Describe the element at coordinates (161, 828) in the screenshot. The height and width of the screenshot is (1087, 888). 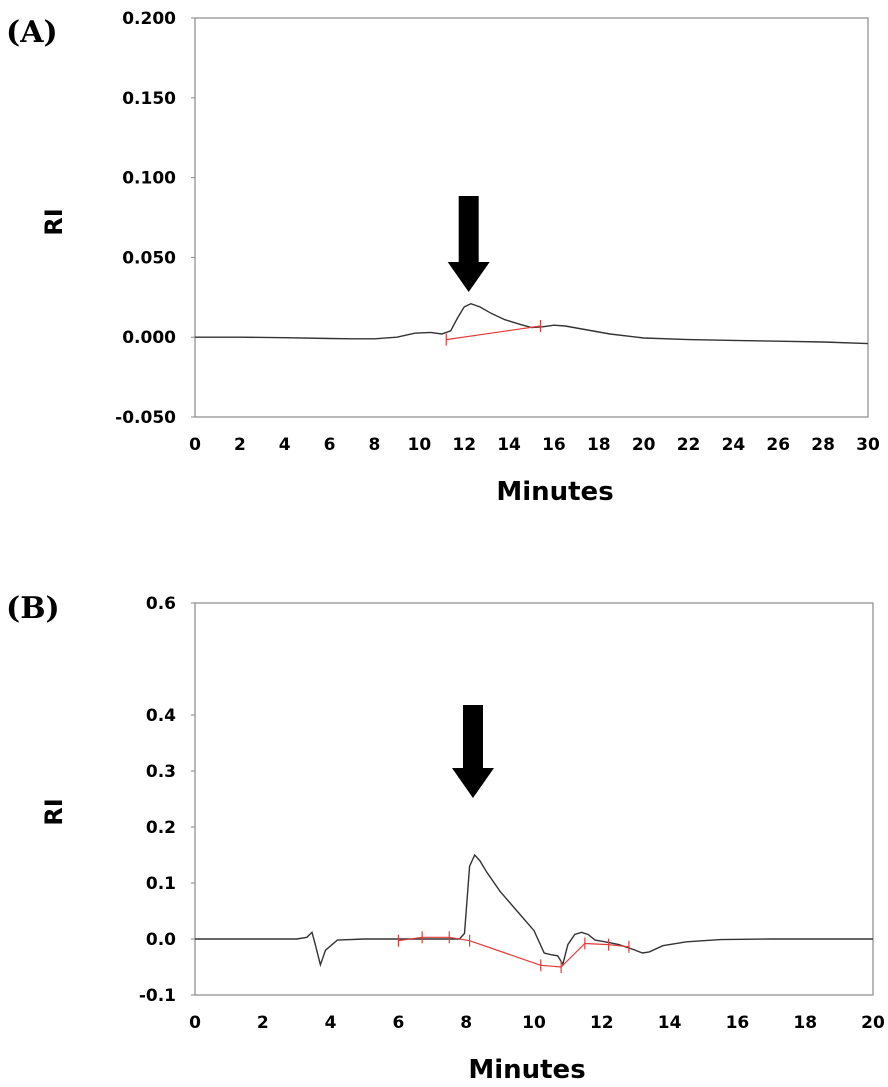
I see `y-tick-label: 0.2` at that location.